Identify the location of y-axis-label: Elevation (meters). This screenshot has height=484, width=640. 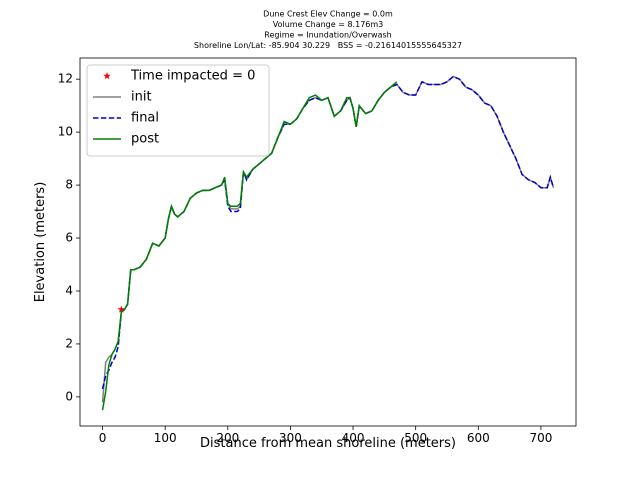
(40, 242).